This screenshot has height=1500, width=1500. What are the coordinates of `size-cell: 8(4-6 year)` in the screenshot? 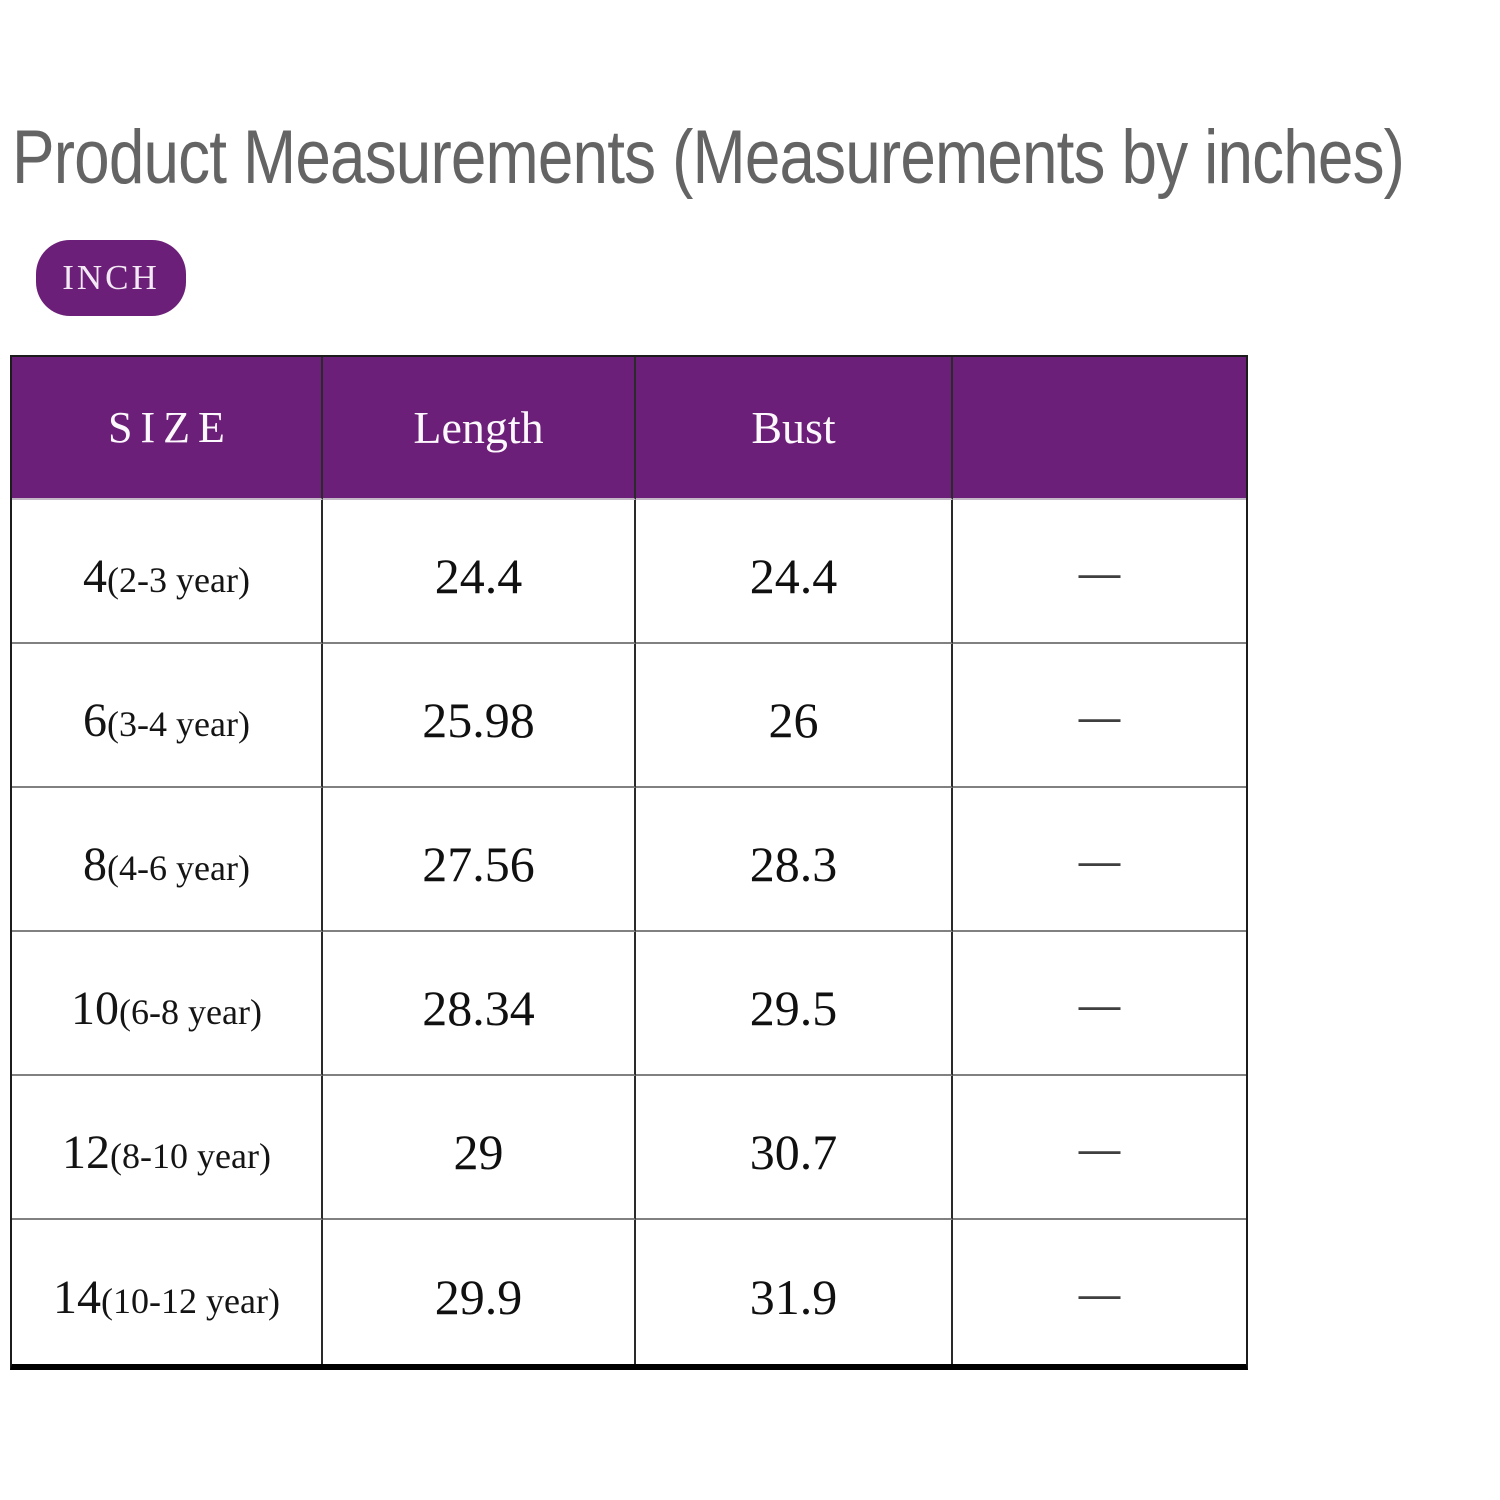 It's located at (167, 860).